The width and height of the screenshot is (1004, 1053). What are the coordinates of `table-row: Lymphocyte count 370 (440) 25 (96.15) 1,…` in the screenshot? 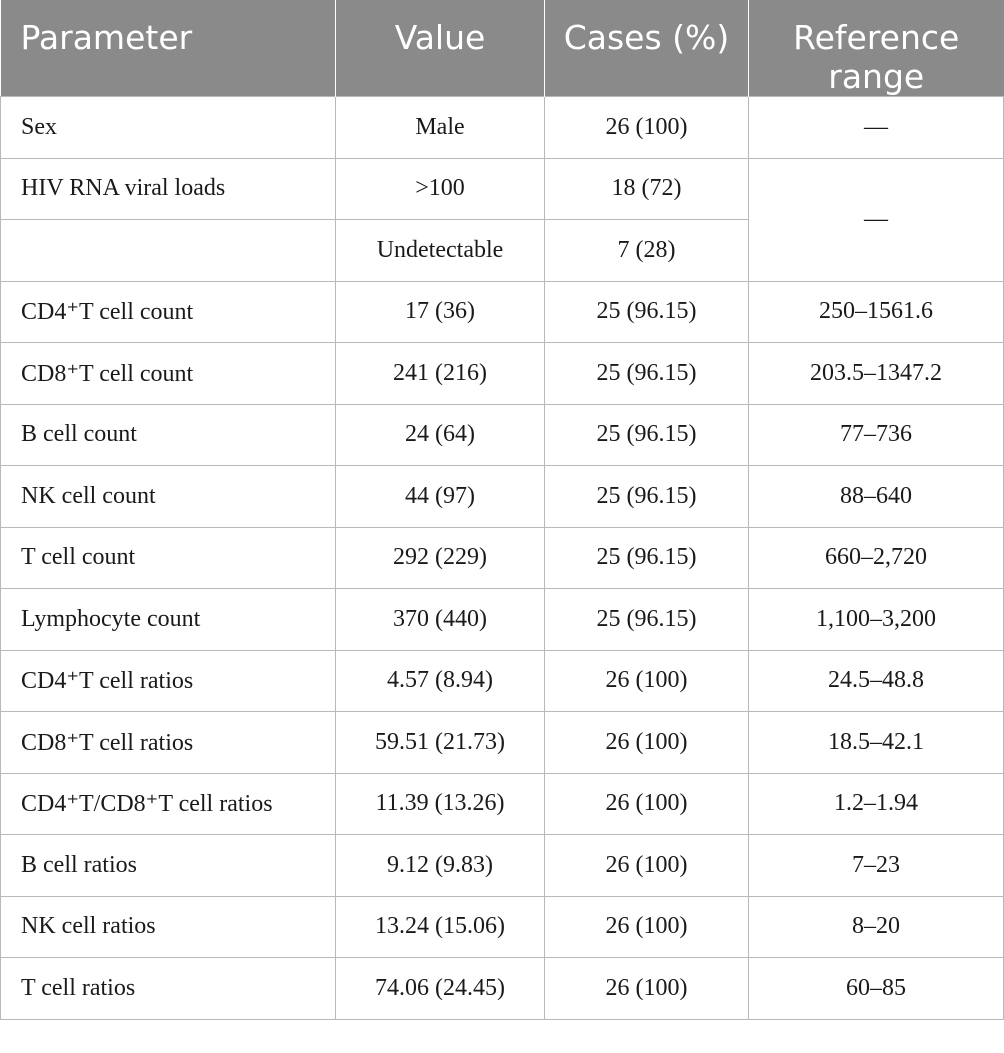 It's located at (502, 619).